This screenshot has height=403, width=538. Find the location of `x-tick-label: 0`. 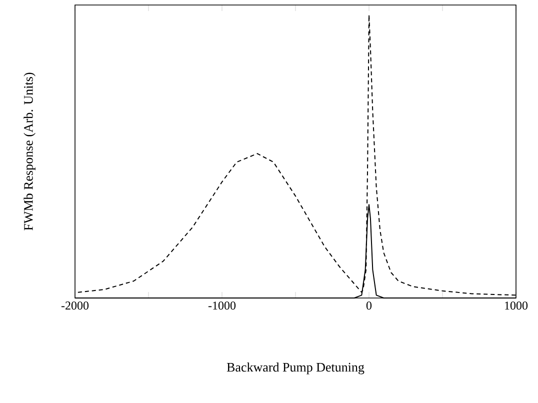

x-tick-label: 0 is located at coordinates (369, 306).